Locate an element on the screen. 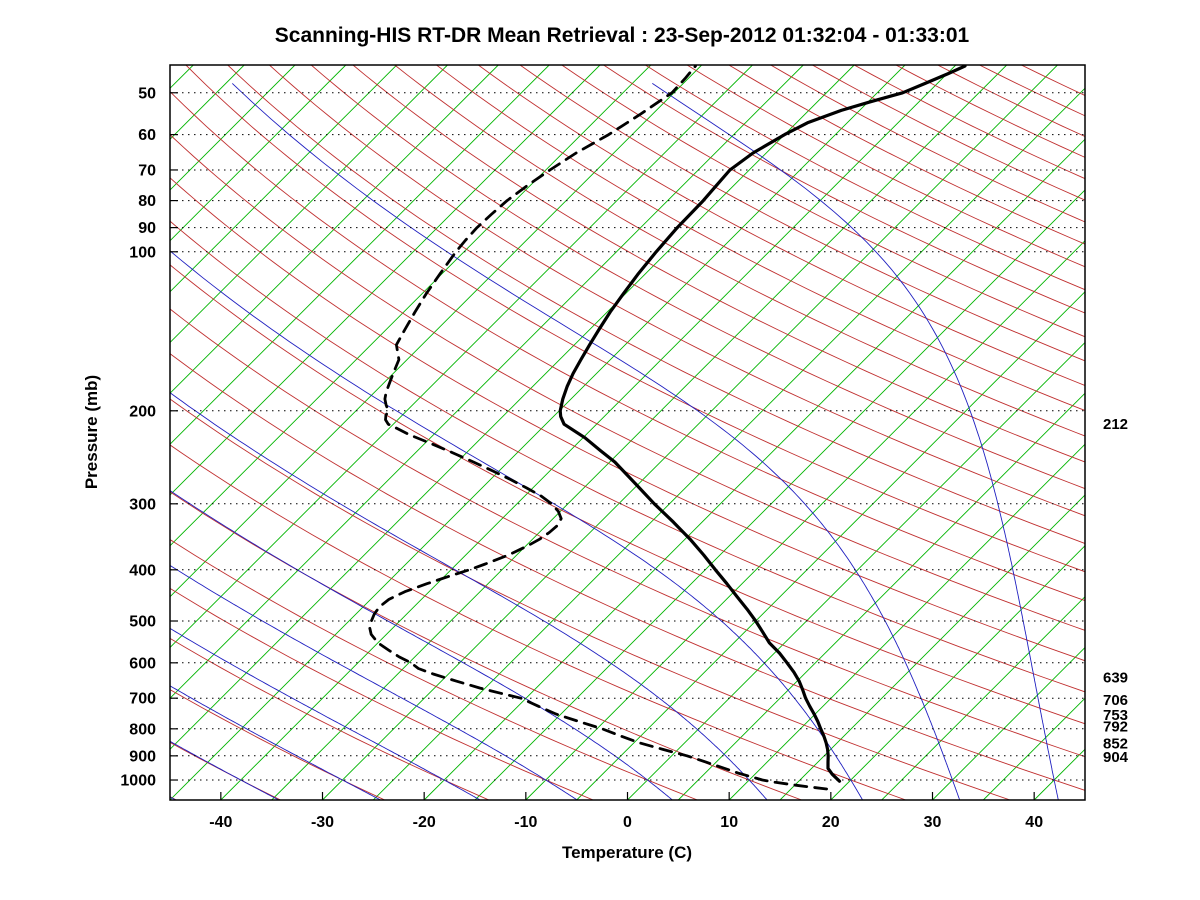 The height and width of the screenshot is (900, 1200). significant-level-label: 753 is located at coordinates (1115, 715).